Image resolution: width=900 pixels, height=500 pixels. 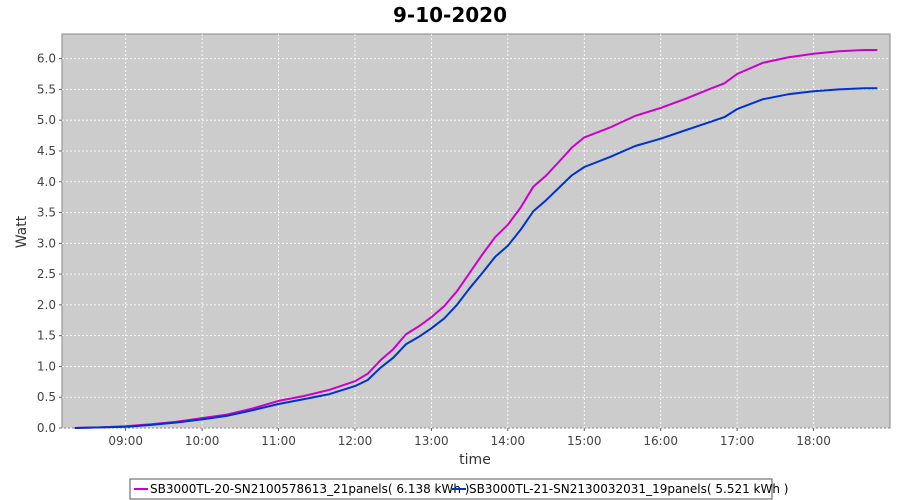 I want to click on x-tick-label-5: 14:00, so click(x=508, y=441).